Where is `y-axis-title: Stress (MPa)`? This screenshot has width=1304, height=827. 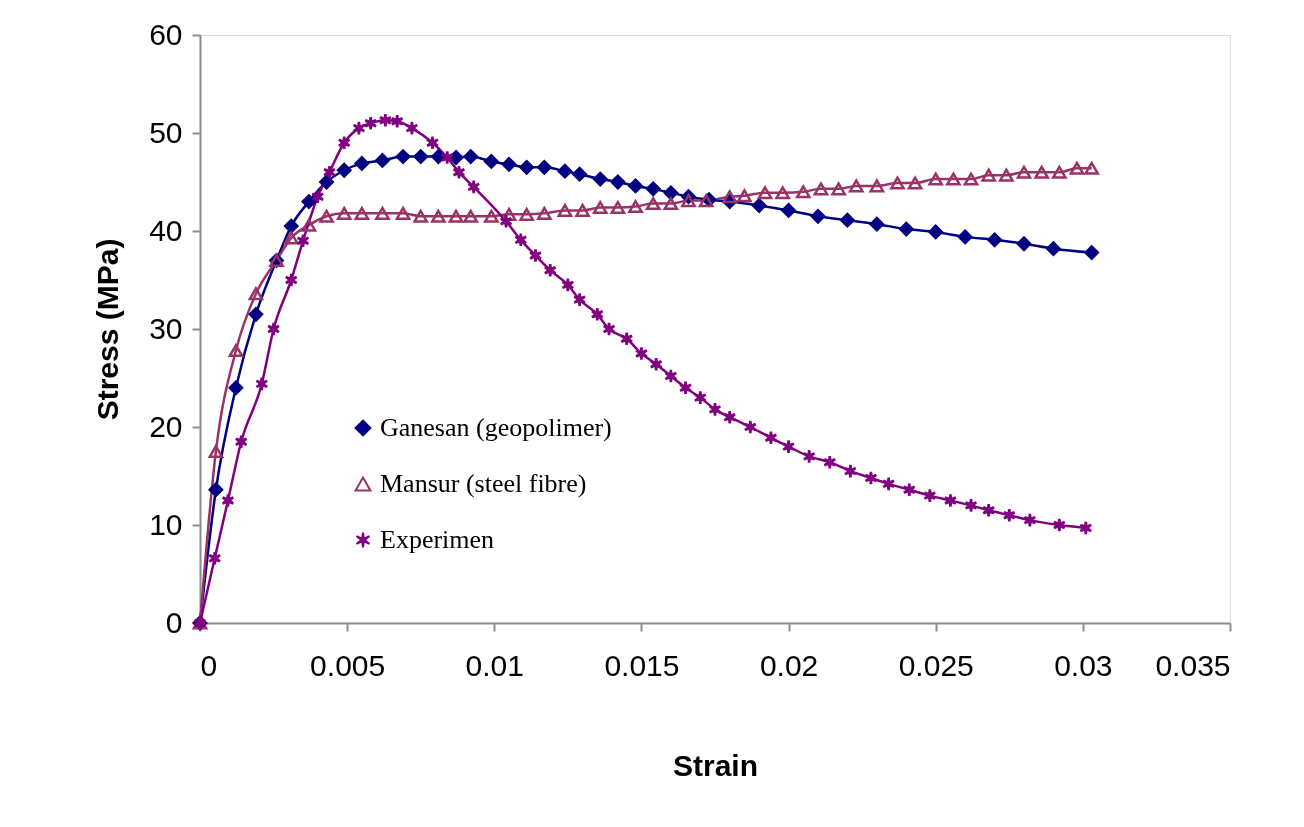
y-axis-title: Stress (MPa) is located at coordinates (108, 329).